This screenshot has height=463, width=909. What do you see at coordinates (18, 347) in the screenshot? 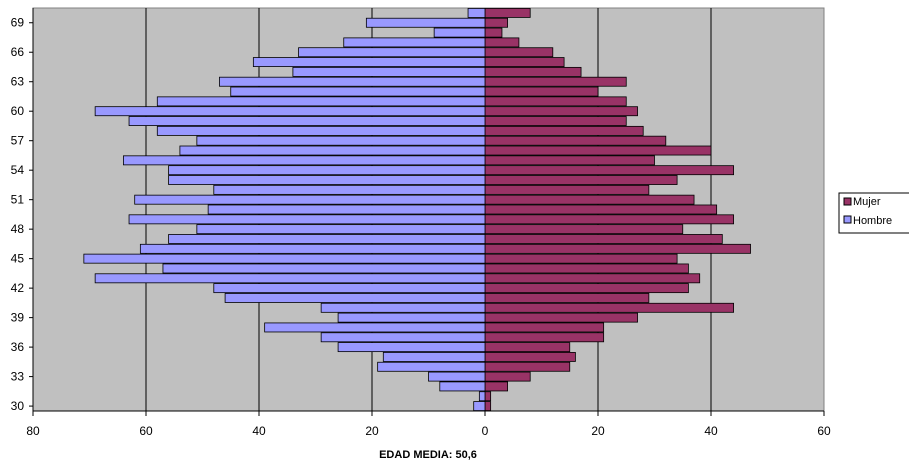
I see `y-tick-label: 36` at bounding box center [18, 347].